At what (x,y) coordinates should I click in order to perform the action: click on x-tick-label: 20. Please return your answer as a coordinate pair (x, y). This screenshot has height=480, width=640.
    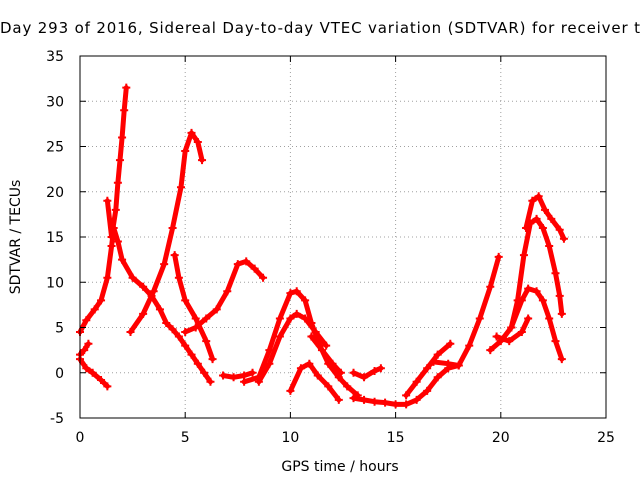
    Looking at the image, I should click on (501, 438).